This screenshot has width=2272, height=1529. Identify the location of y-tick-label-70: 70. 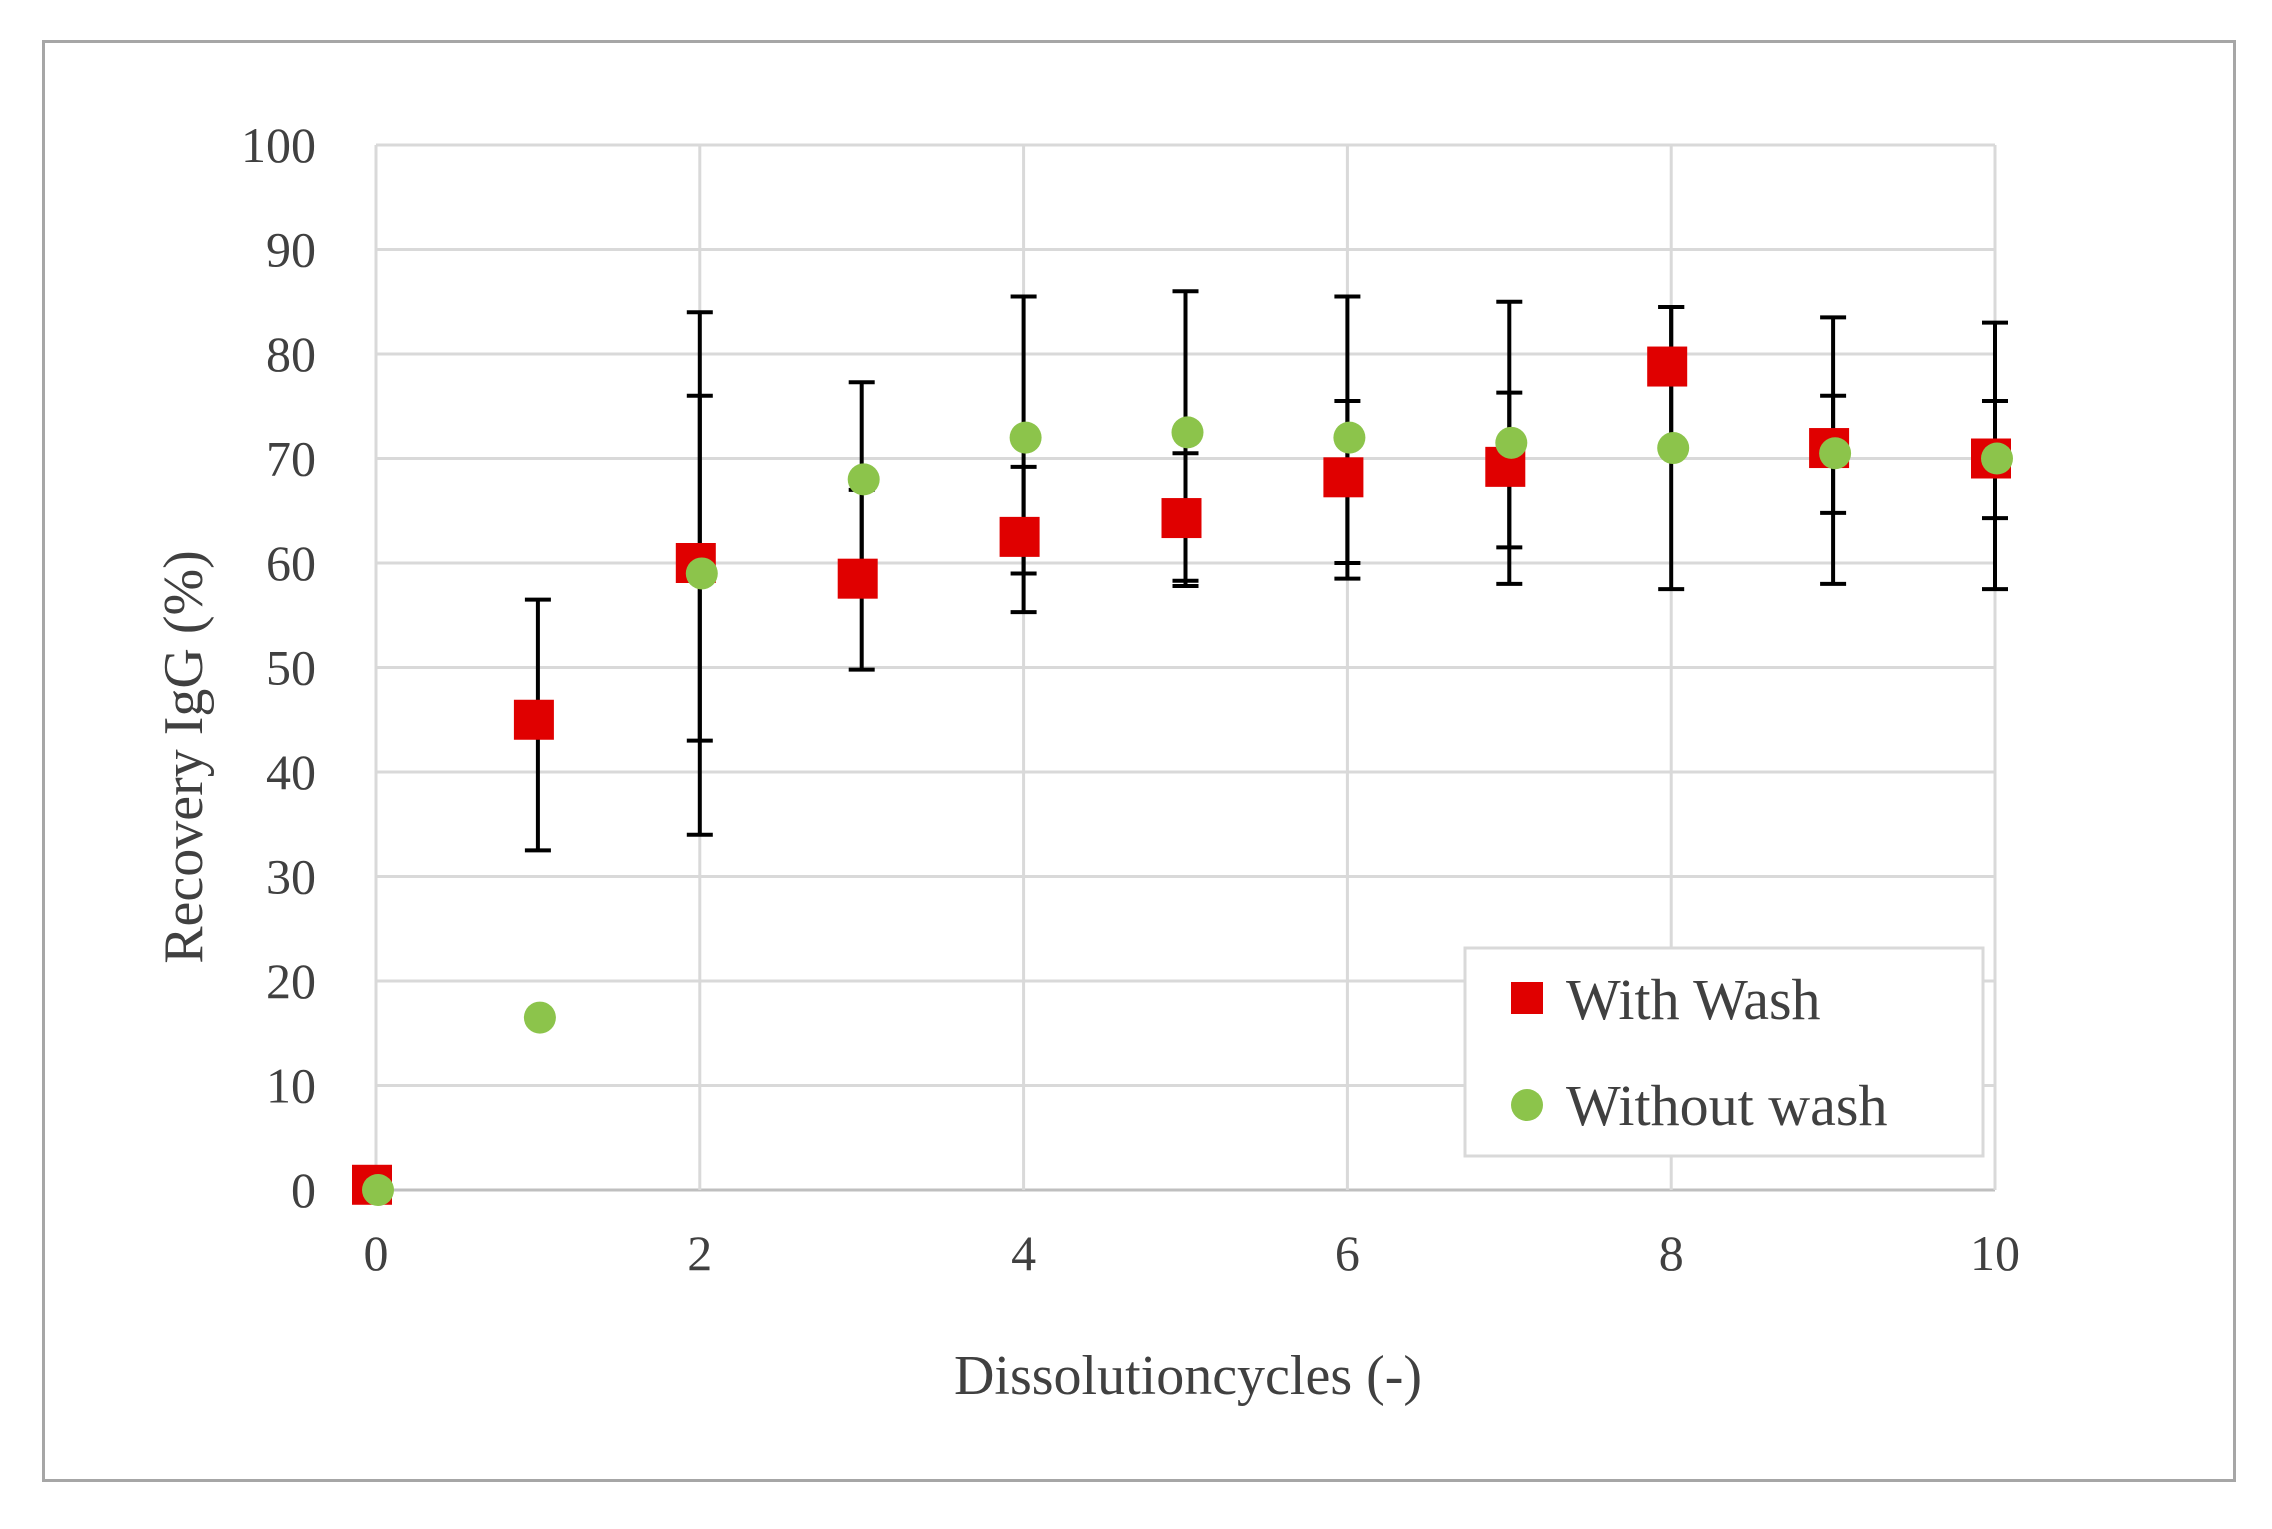
(291, 459).